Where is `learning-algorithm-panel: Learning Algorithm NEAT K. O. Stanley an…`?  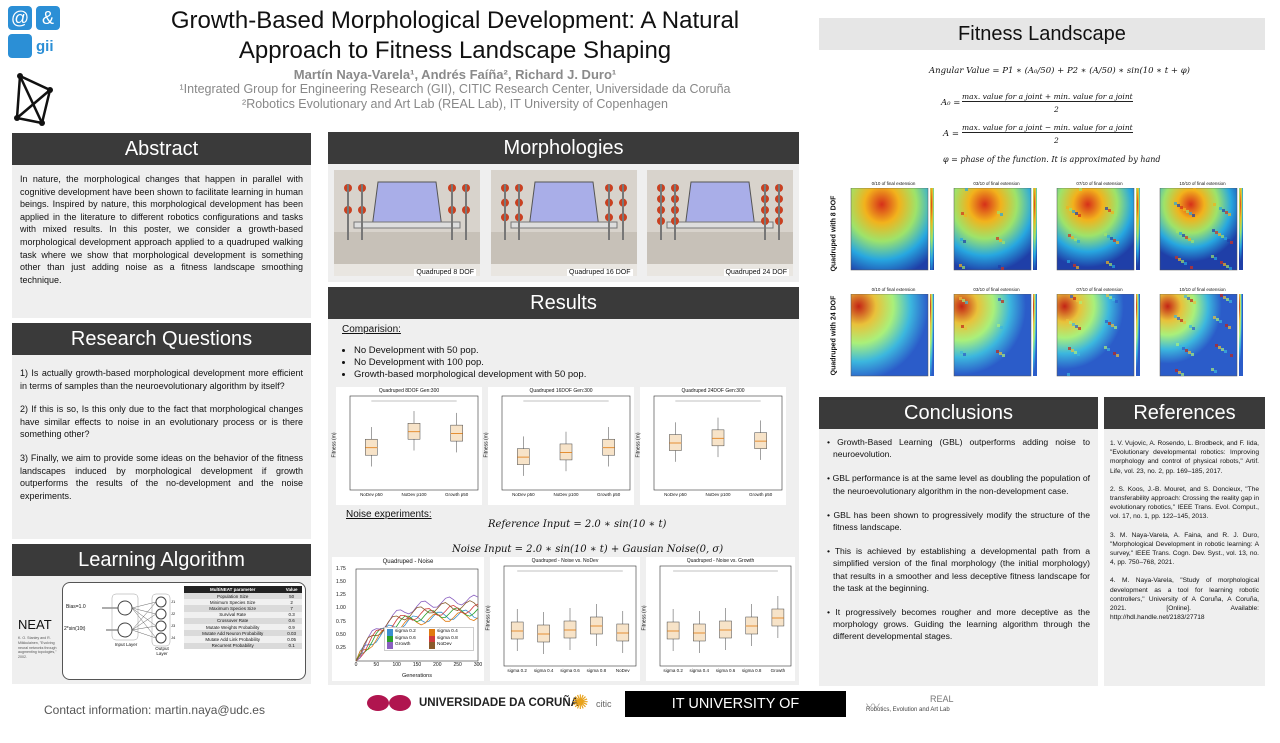 learning-algorithm-panel: Learning Algorithm NEAT K. O. Stanley an… is located at coordinates (161, 614).